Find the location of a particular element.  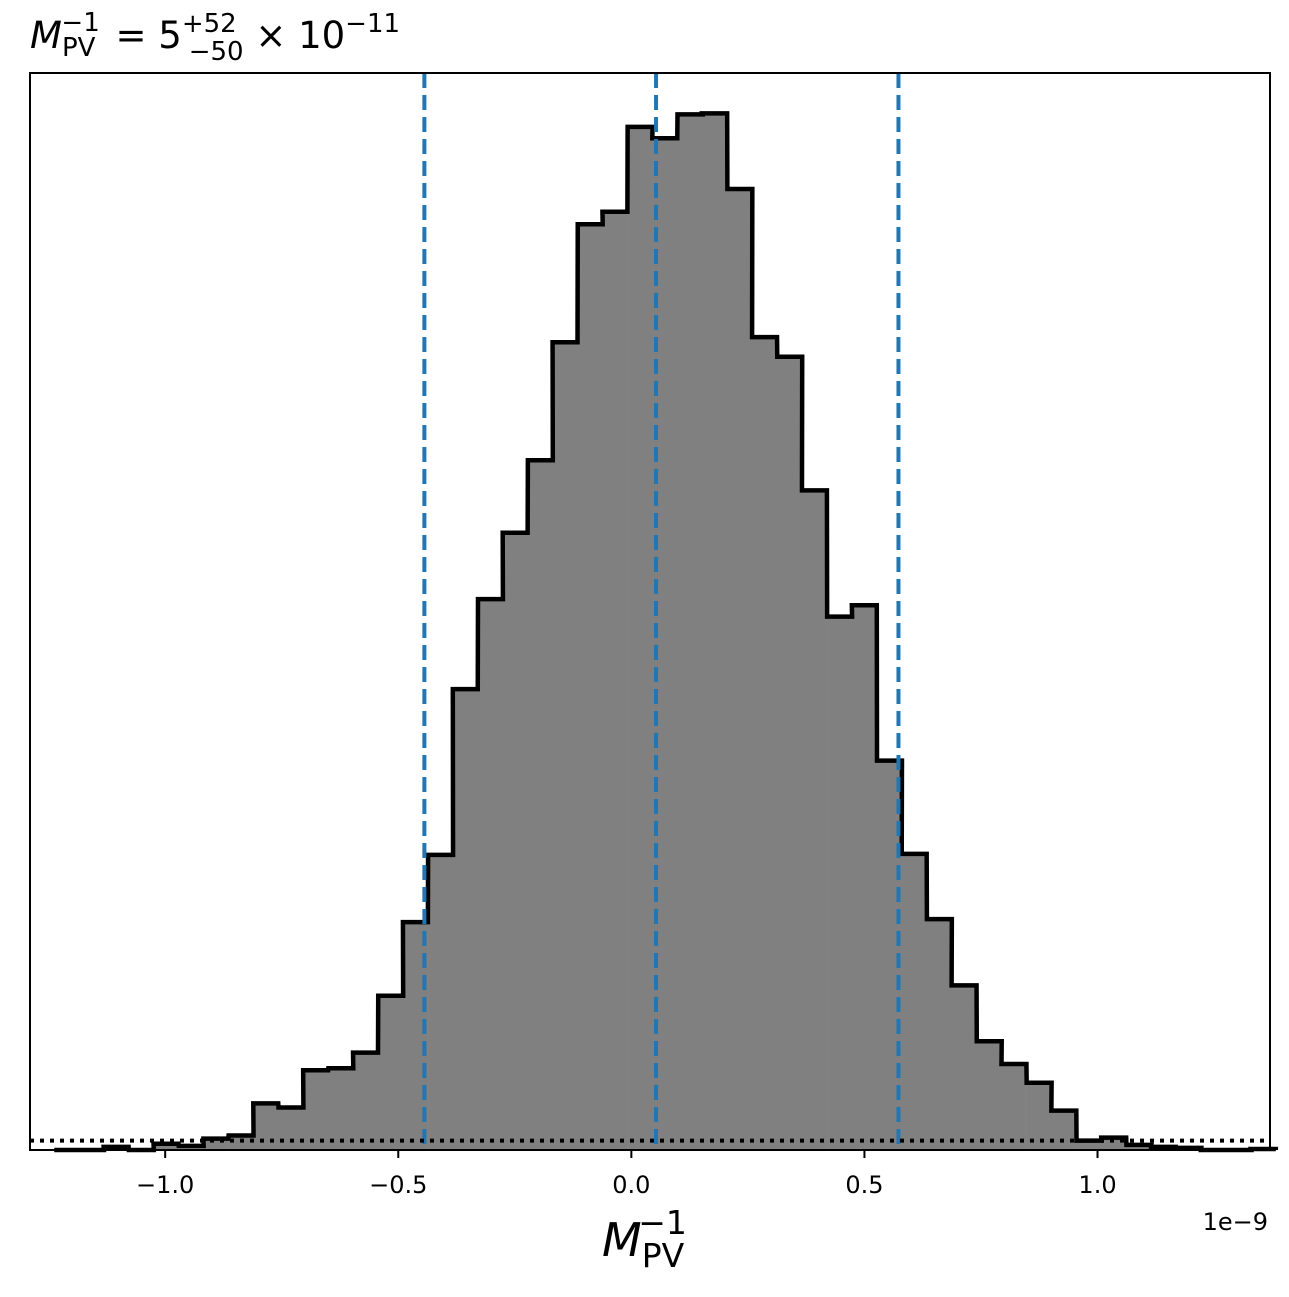

title-var: M is located at coordinates (46, 35).